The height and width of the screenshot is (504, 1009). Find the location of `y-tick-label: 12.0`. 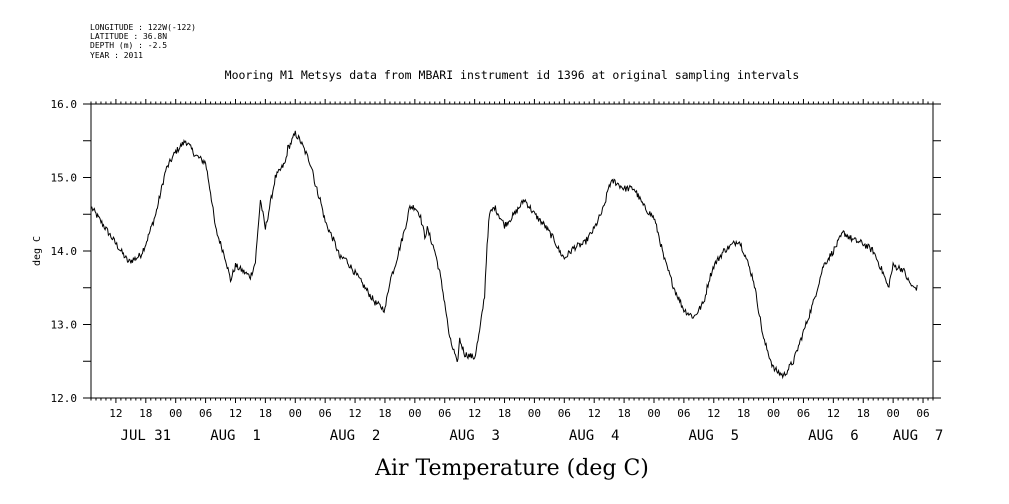

y-tick-label: 12.0 is located at coordinates (64, 398).